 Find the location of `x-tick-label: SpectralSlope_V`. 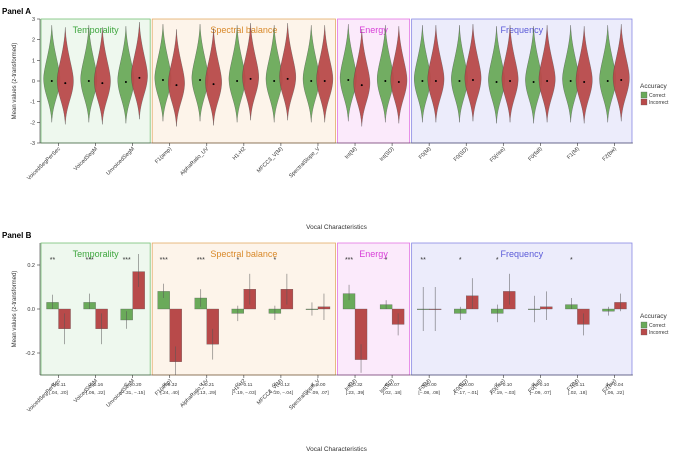

x-tick-label: SpectralSlope_V is located at coordinates (304, 162).